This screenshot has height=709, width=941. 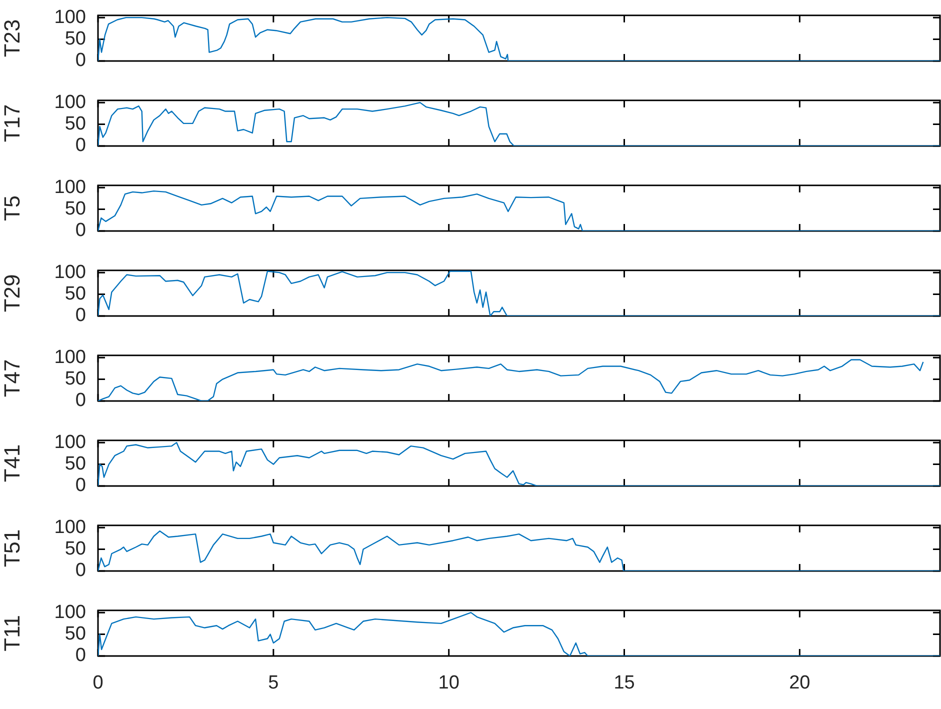 What do you see at coordinates (449, 683) in the screenshot?
I see `x-tick-label: 10` at bounding box center [449, 683].